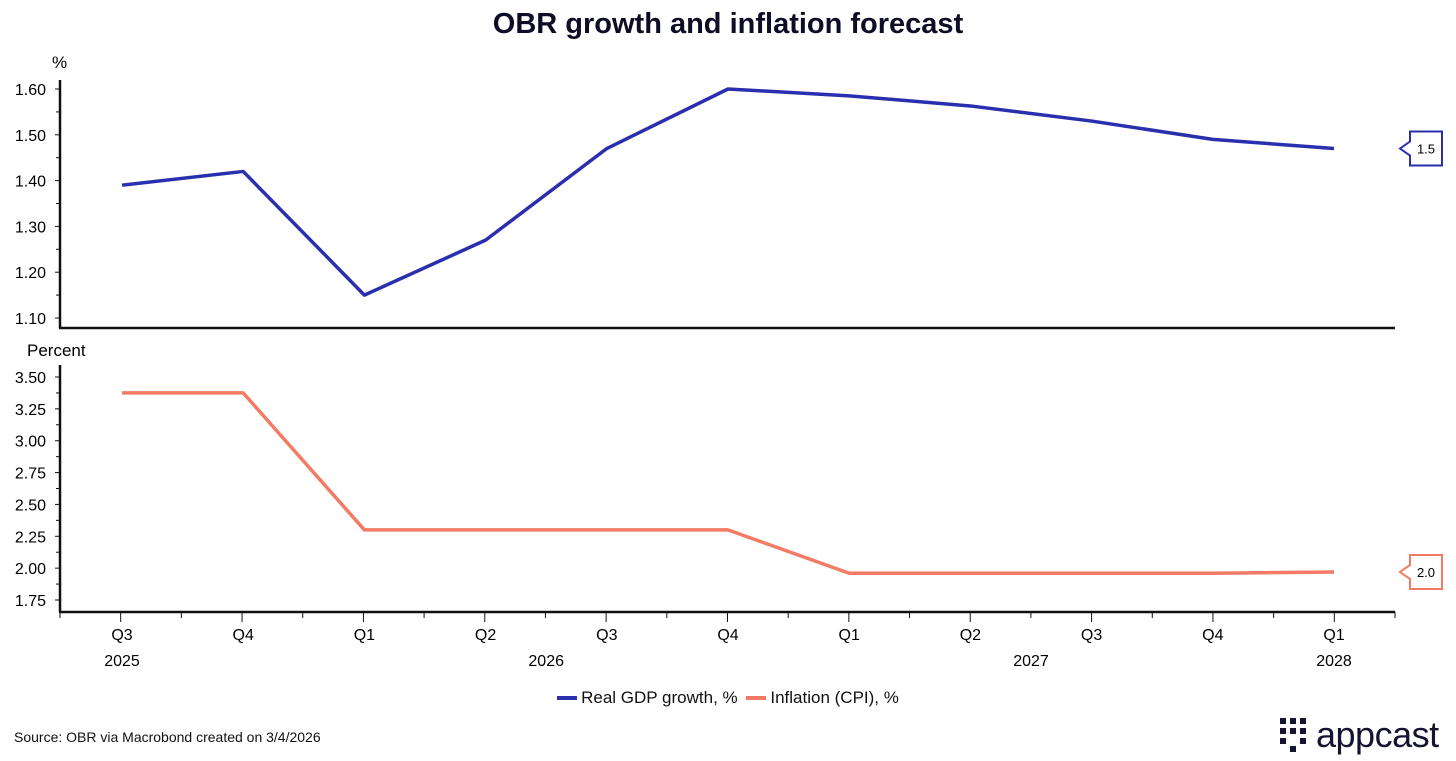 This screenshot has width=1456, height=761. What do you see at coordinates (756, 698) in the screenshot?
I see `legend-swatch-cpi` at bounding box center [756, 698].